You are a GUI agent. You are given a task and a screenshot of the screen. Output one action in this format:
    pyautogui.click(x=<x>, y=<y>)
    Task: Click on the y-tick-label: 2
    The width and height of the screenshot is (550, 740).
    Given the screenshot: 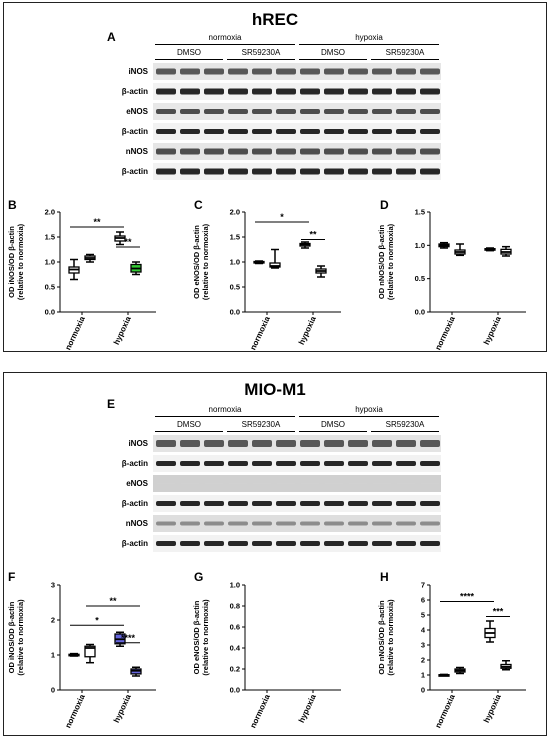 What is the action you would take?
    pyautogui.click(x=53, y=620)
    